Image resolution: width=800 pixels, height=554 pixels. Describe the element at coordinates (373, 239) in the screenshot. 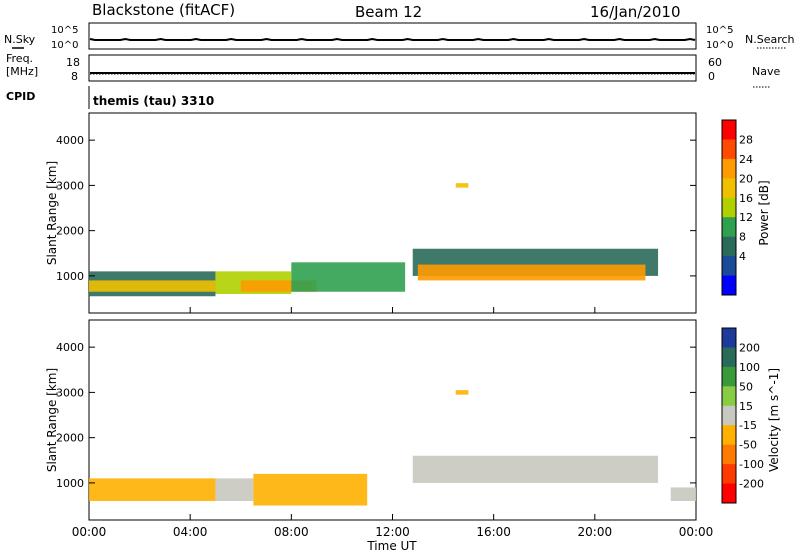

I see `power-marks` at that location.